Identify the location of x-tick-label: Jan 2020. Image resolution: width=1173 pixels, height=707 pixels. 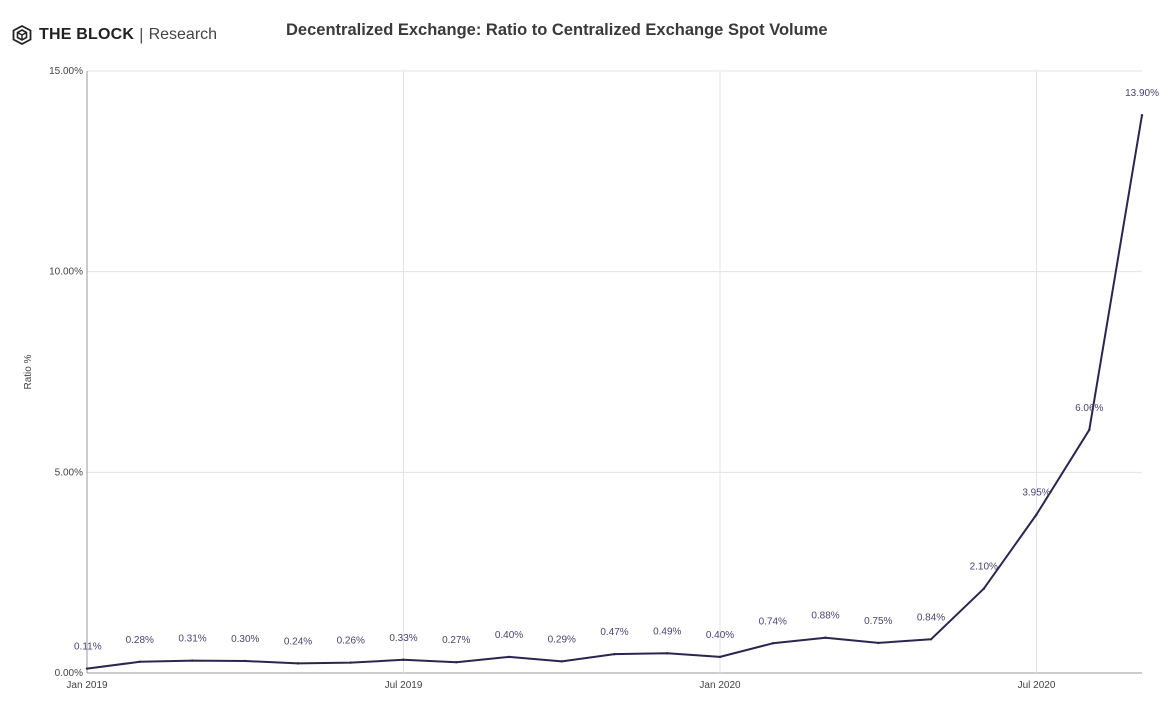
(720, 685).